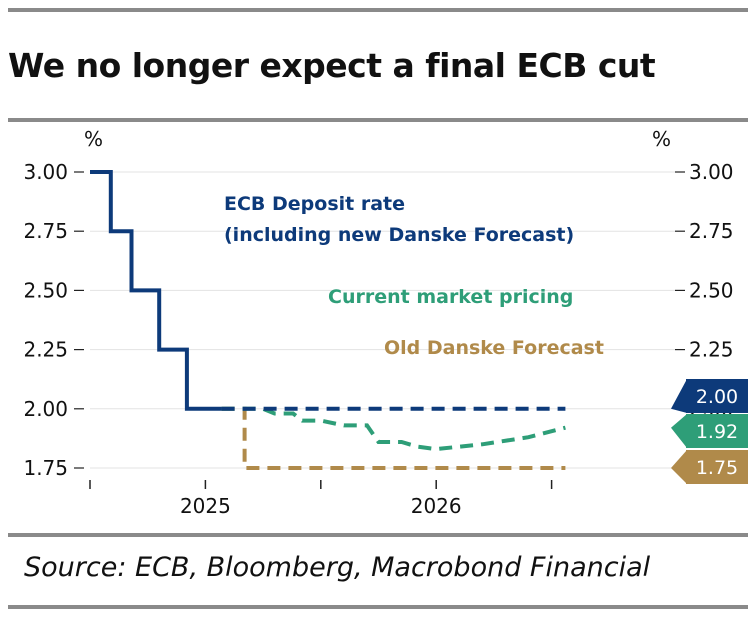  Describe the element at coordinates (45, 231) in the screenshot. I see `left-tick-label: 2.75` at that location.